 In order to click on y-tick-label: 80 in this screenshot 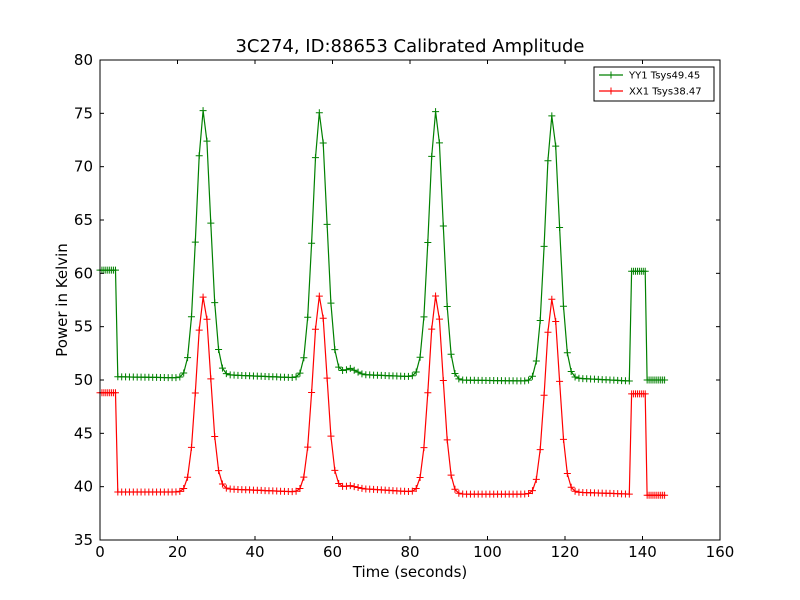, I will do `click(83, 60)`.